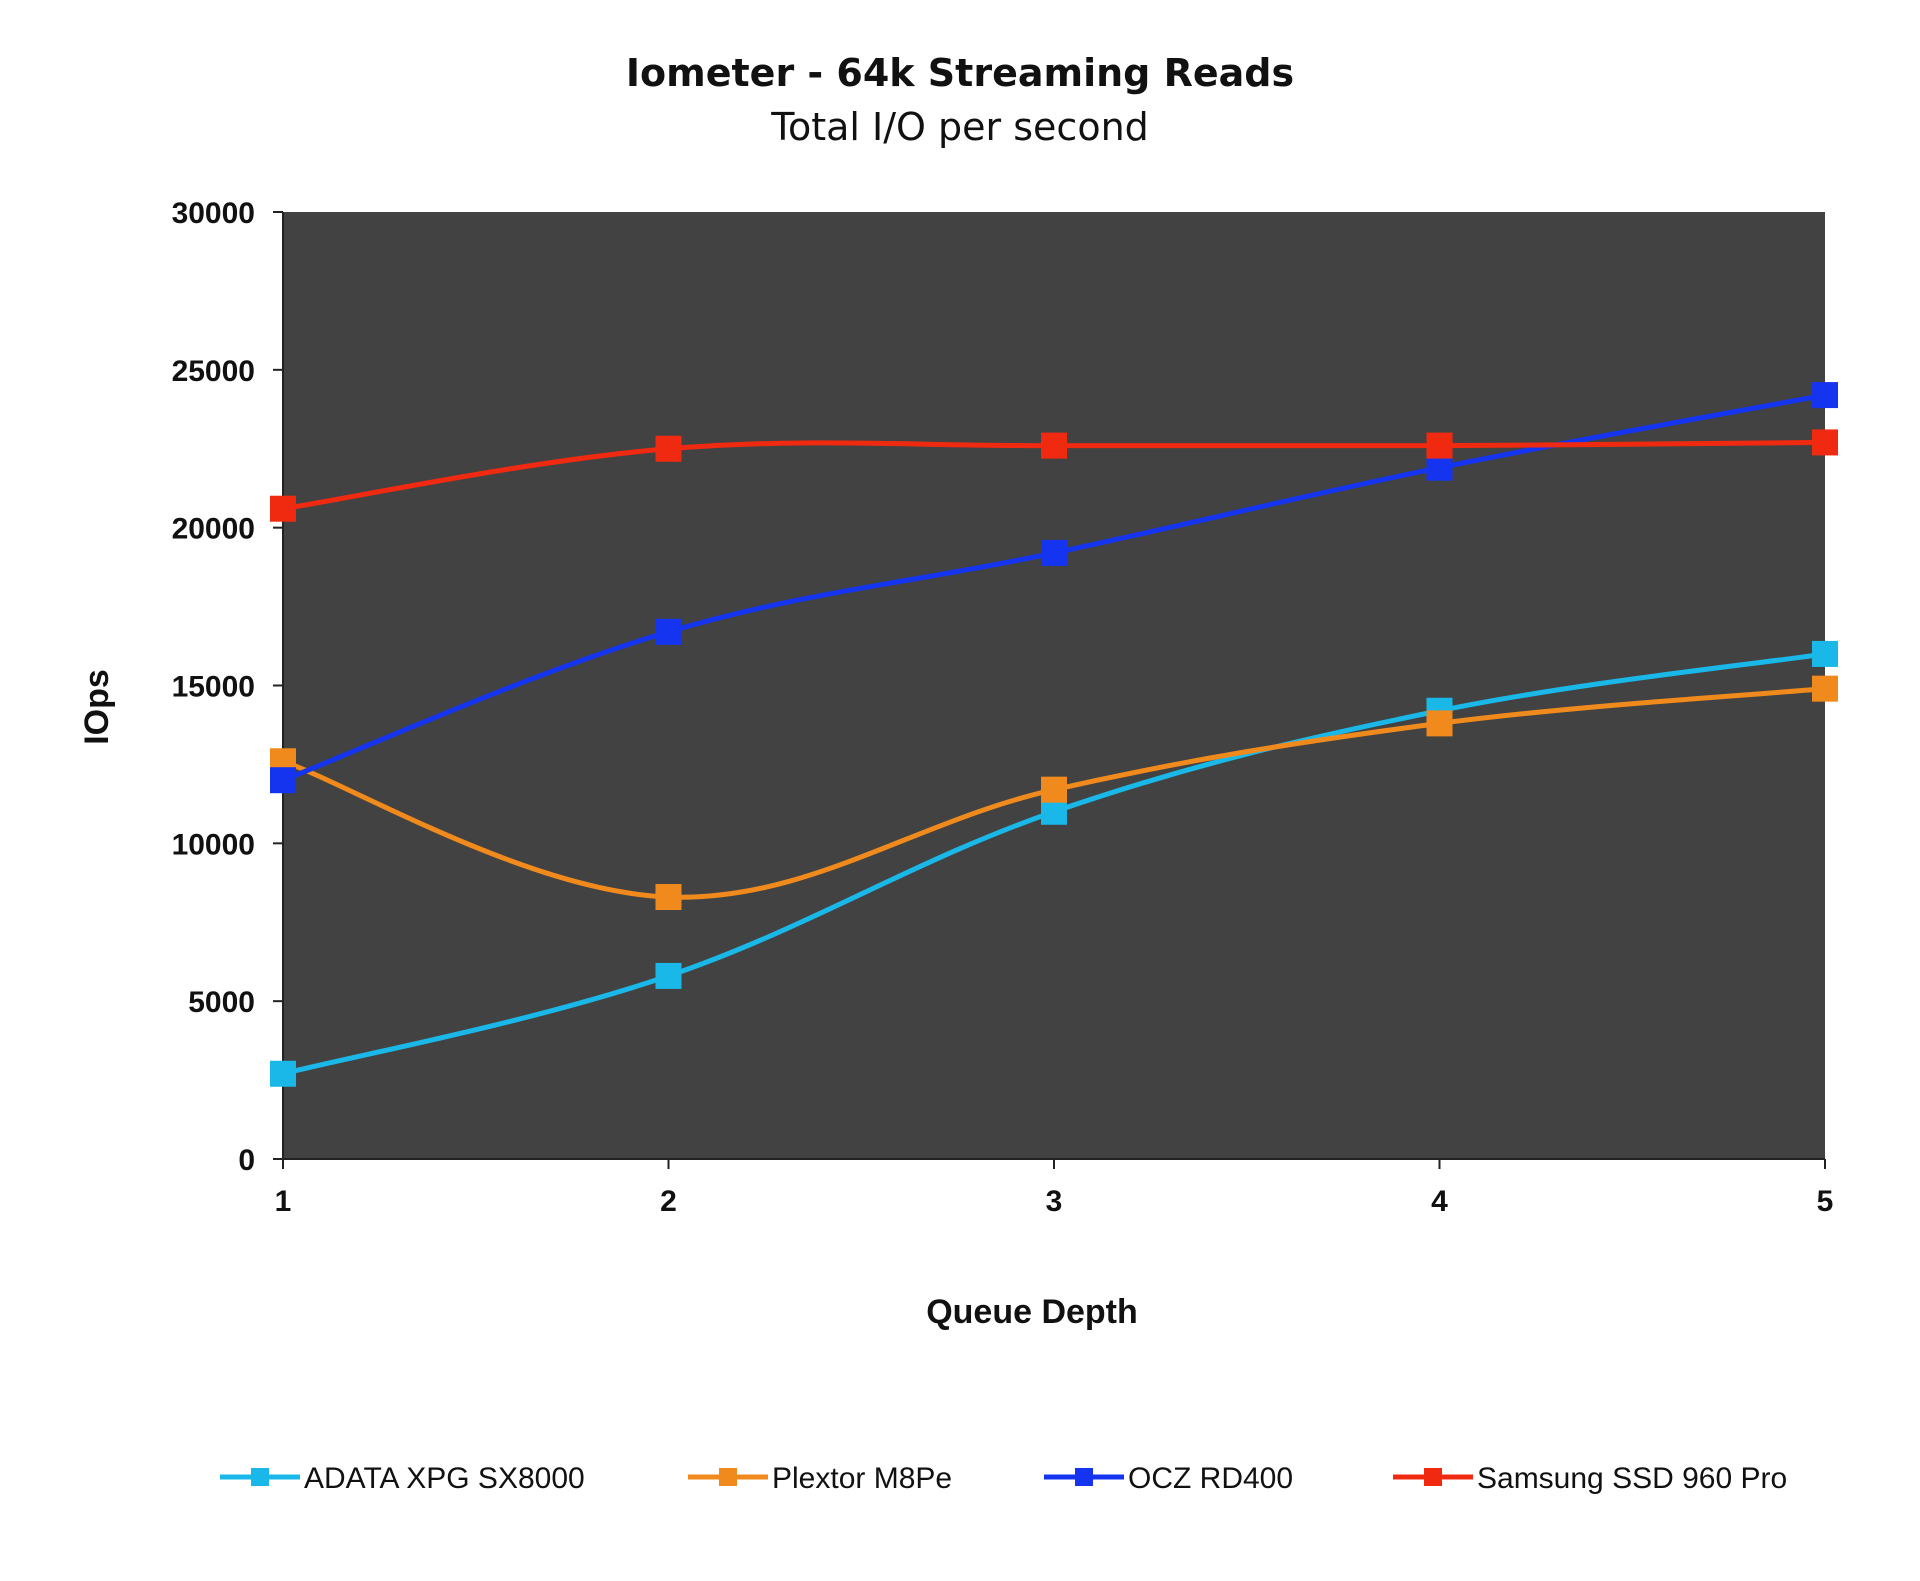 The height and width of the screenshot is (1581, 1920). Describe the element at coordinates (1032, 1312) in the screenshot. I see `x-axis-title: Queue Depth` at that location.